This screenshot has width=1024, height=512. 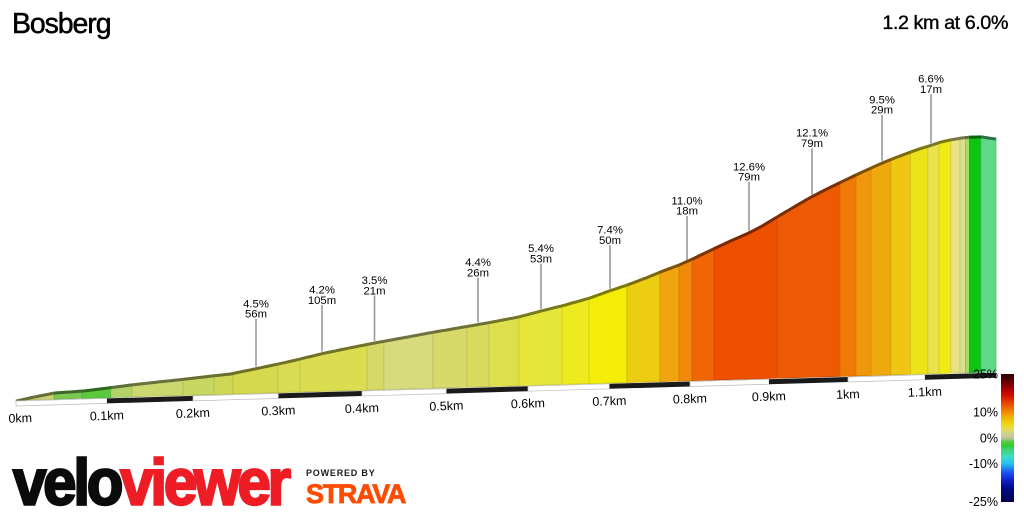 I want to click on svg-text: 0.7km, so click(x=609, y=401).